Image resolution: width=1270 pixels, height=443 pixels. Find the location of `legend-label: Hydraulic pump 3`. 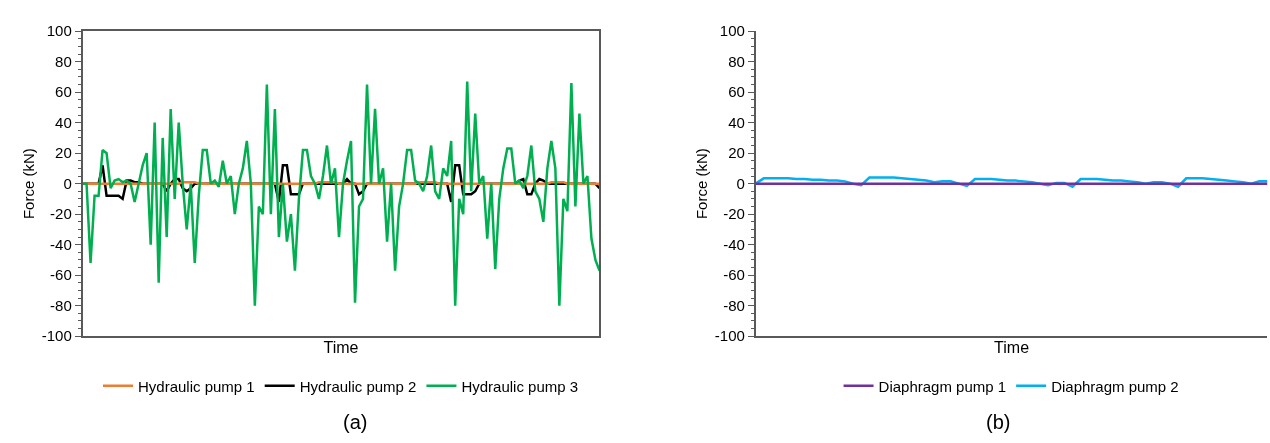

legend-label: Hydraulic pump 3 is located at coordinates (520, 386).